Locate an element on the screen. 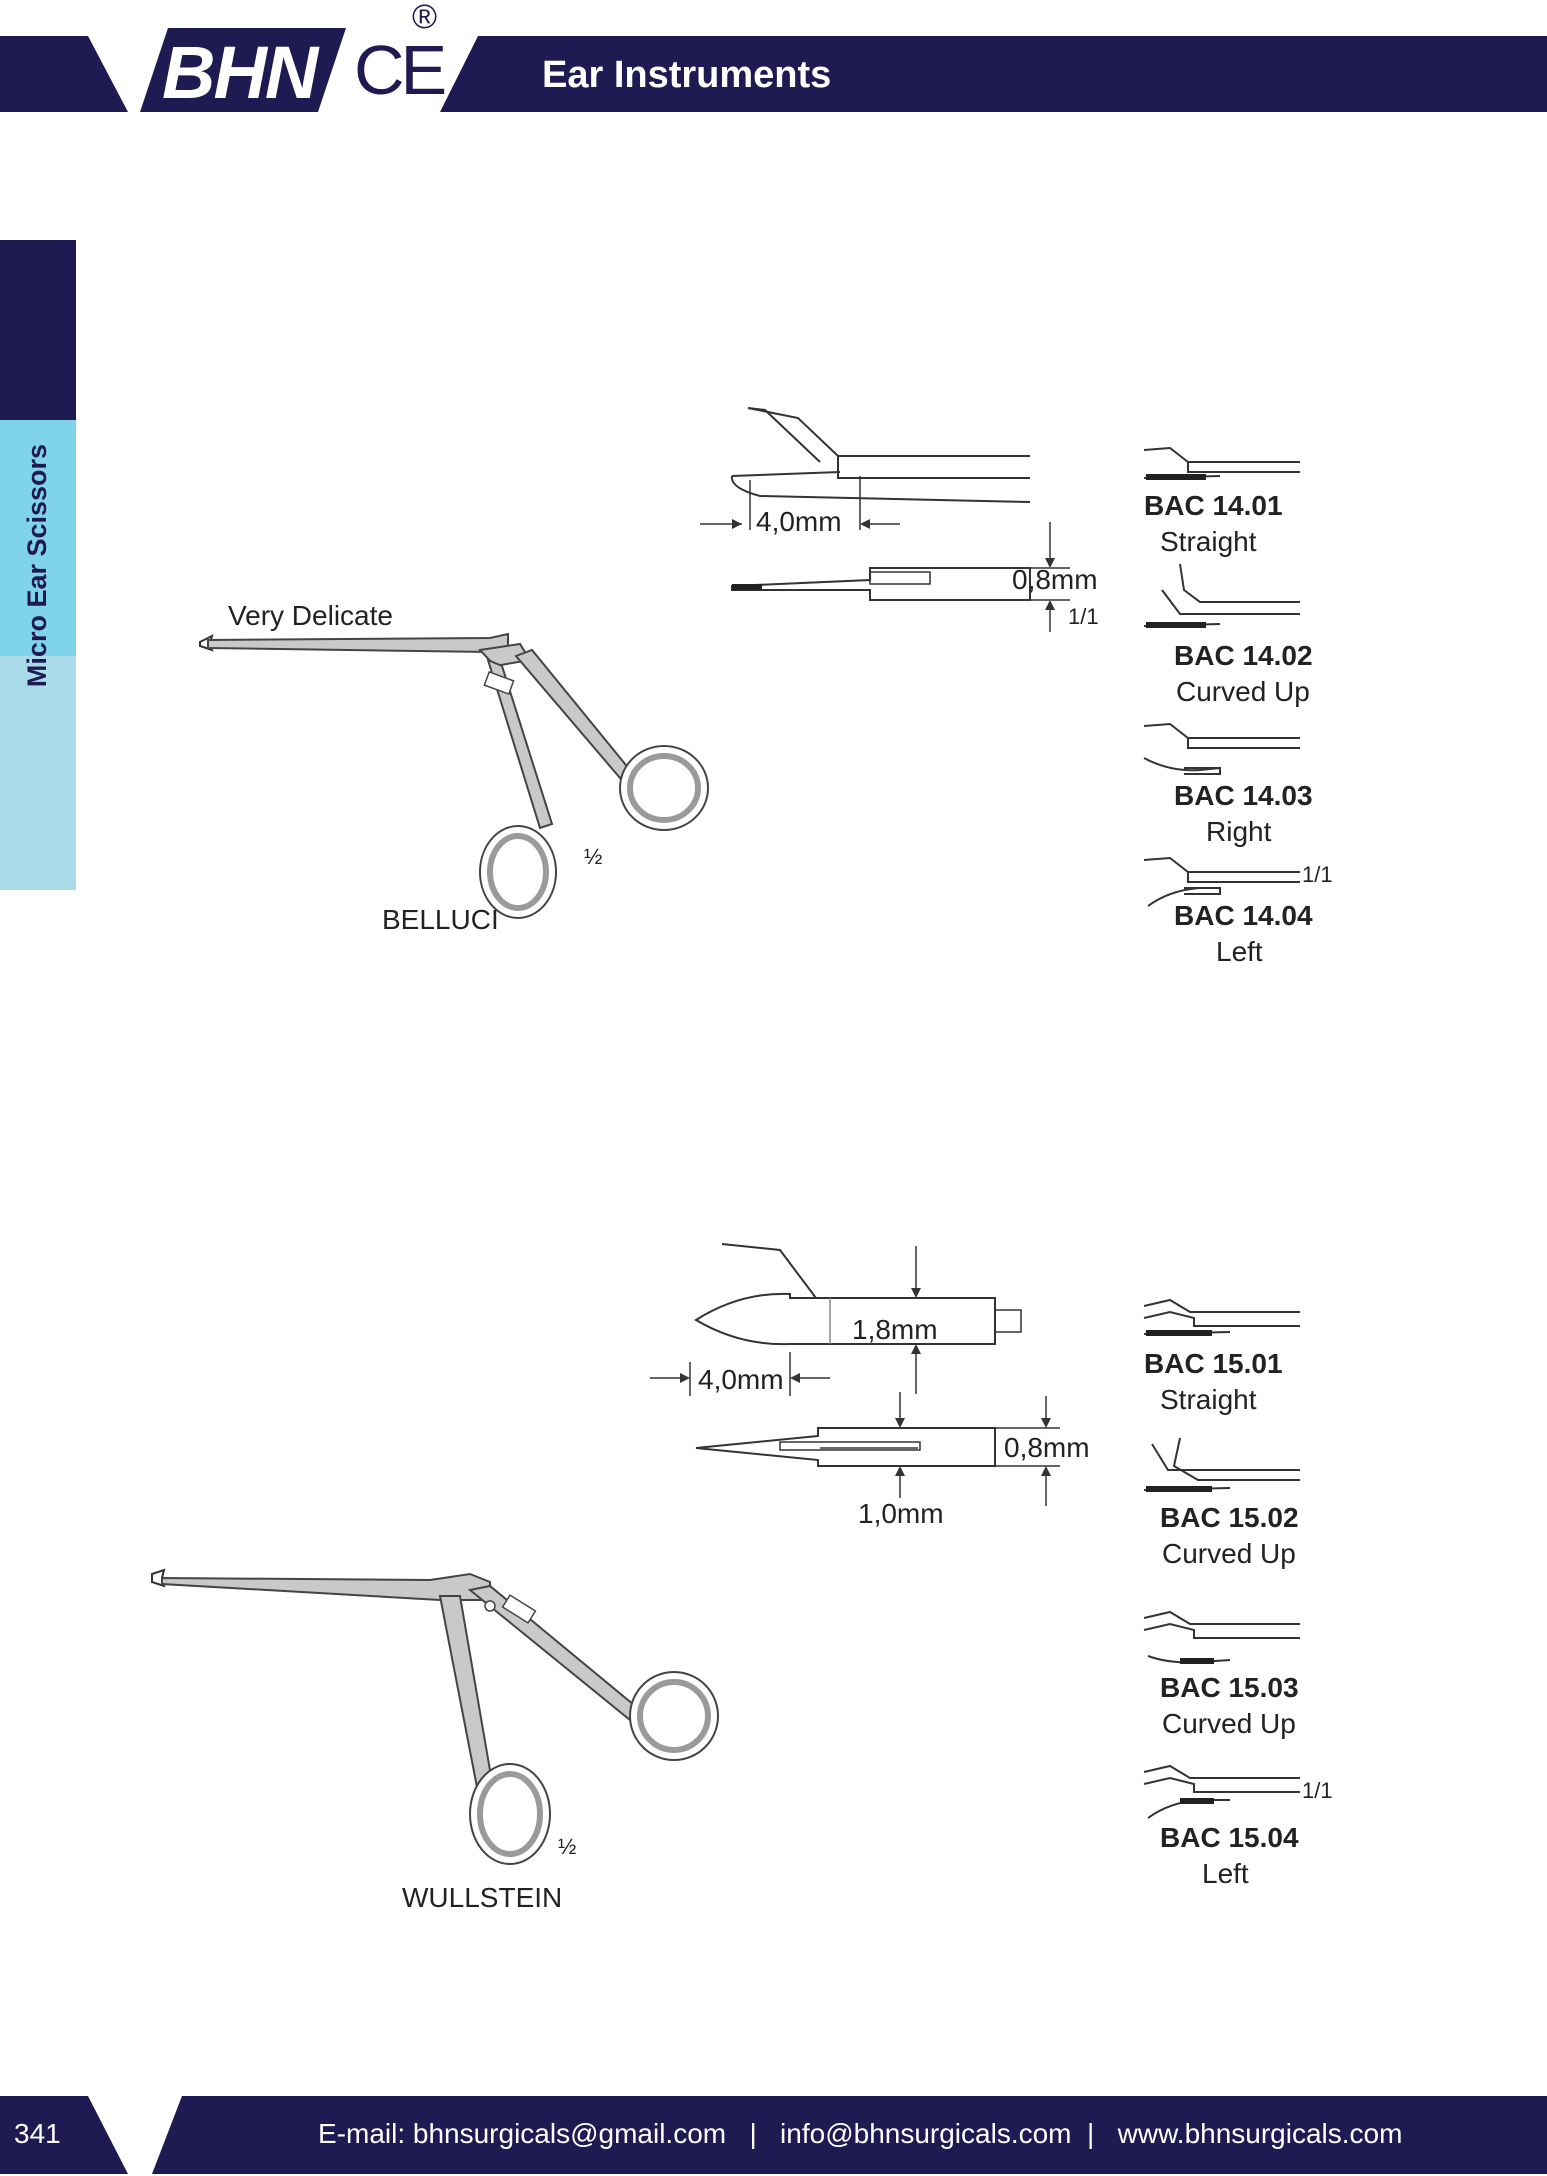 The image size is (1547, 2176). bac-15-01-code: BAC 15.01 is located at coordinates (1213, 1363).